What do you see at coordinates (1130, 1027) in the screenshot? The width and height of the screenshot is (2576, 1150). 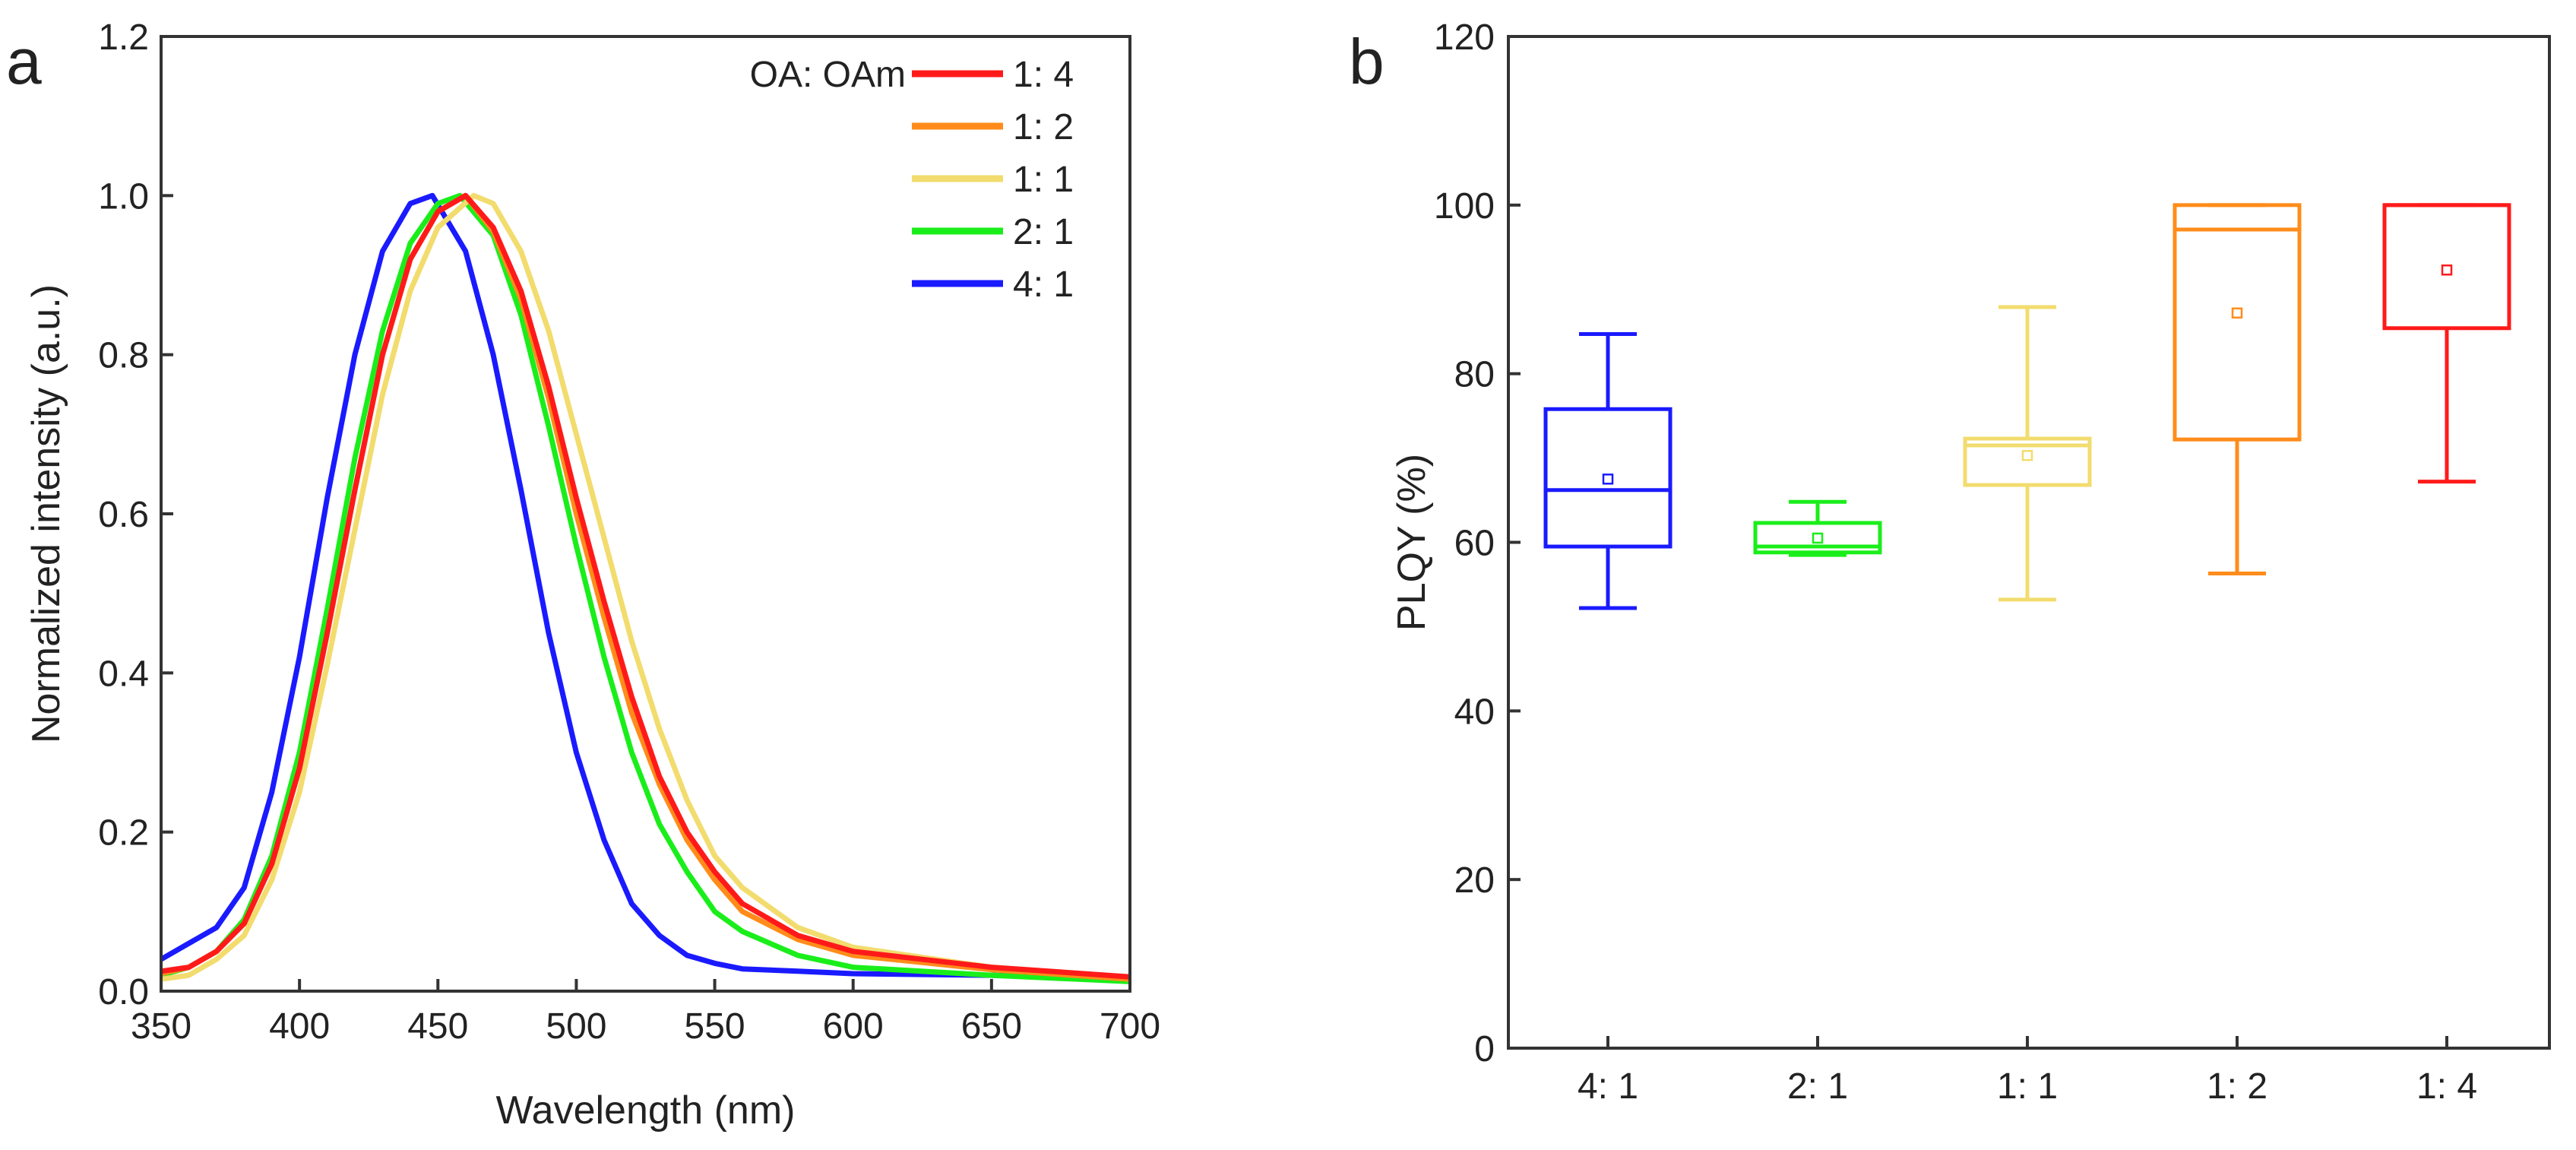 I see `x-tick-label: 700` at bounding box center [1130, 1027].